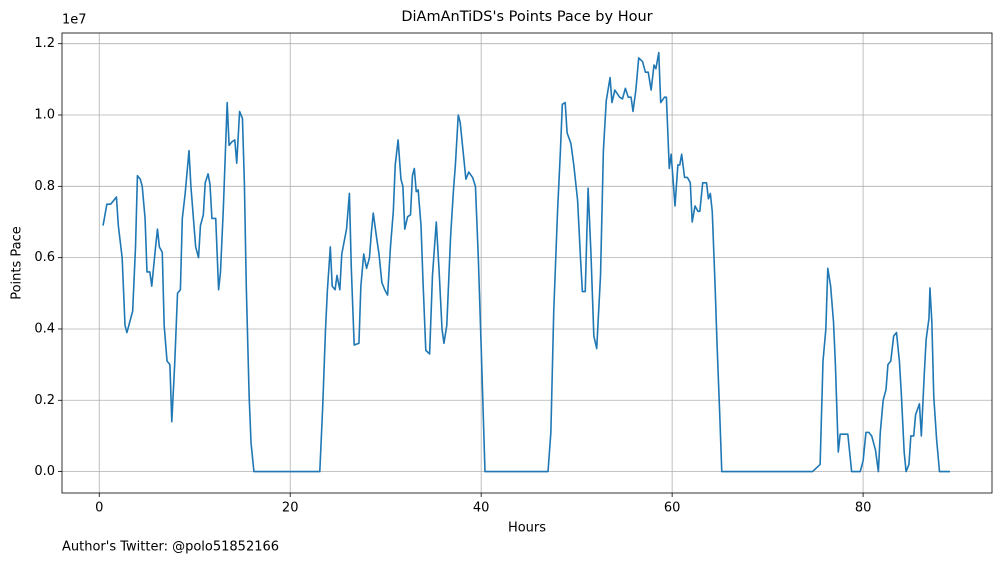  Describe the element at coordinates (44, 115) in the screenshot. I see `y-tick-label: 1.0` at that location.